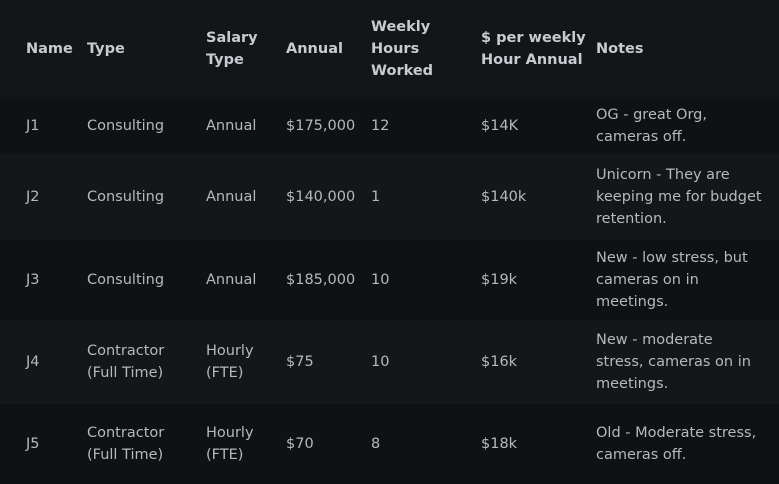  I want to click on cell-weekly-hours: 8, so click(376, 444).